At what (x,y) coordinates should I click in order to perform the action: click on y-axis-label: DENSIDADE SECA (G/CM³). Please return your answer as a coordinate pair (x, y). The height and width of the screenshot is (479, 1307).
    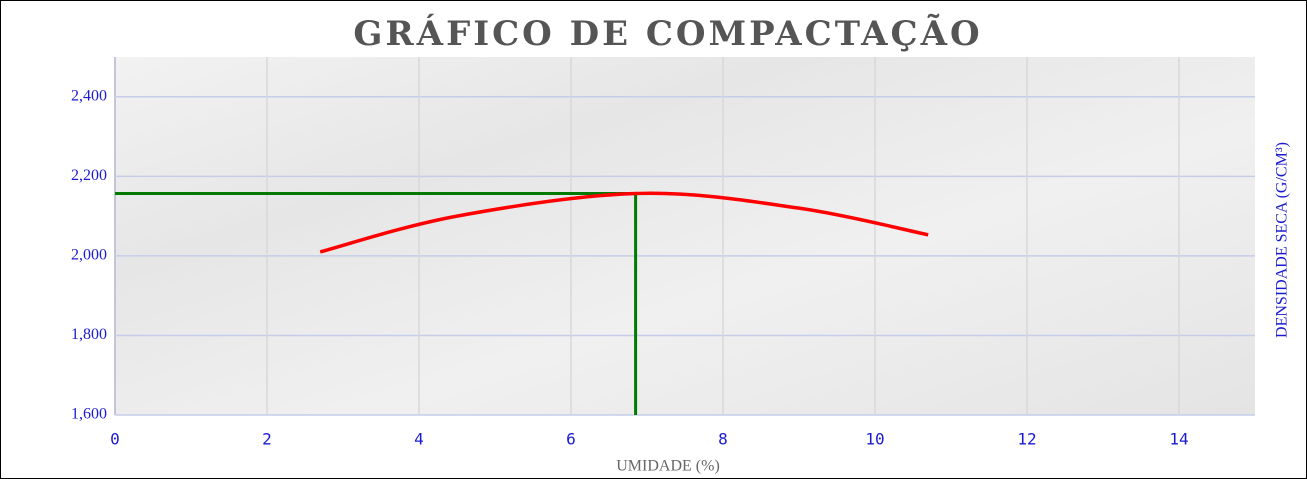
    Looking at the image, I should click on (1282, 240).